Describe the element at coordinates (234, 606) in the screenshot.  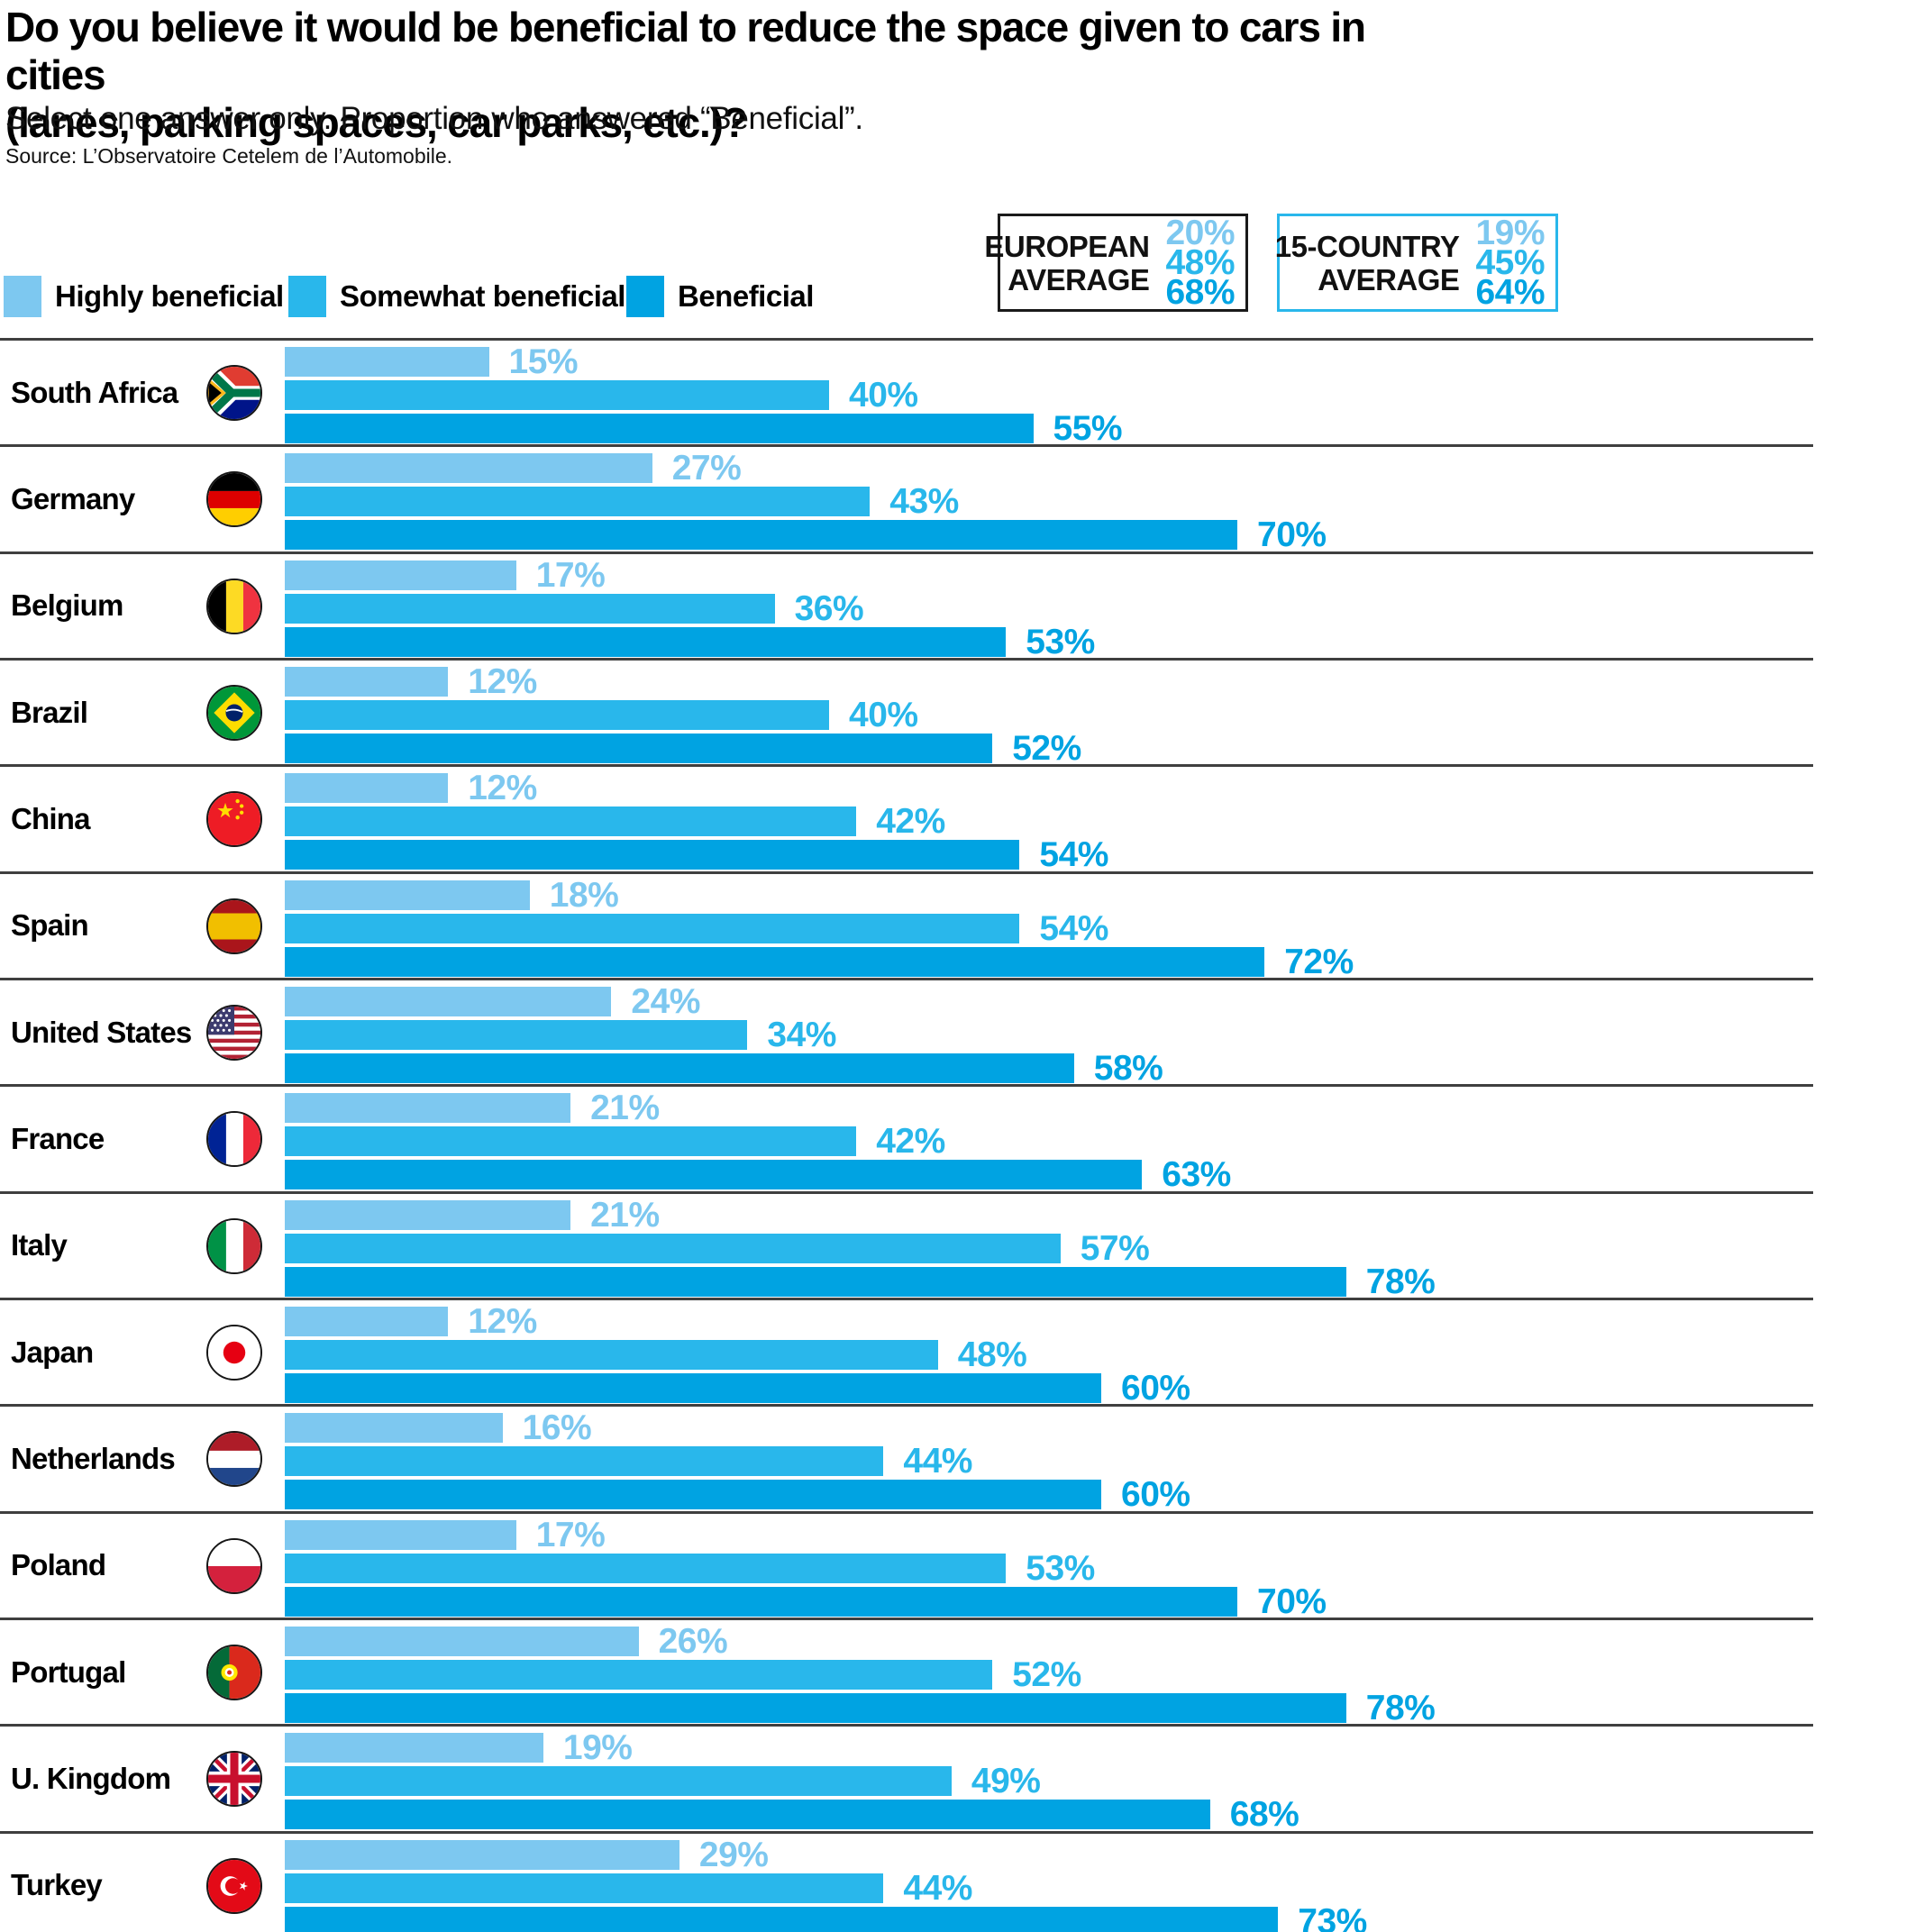
I see `belgium-flag-icon` at that location.